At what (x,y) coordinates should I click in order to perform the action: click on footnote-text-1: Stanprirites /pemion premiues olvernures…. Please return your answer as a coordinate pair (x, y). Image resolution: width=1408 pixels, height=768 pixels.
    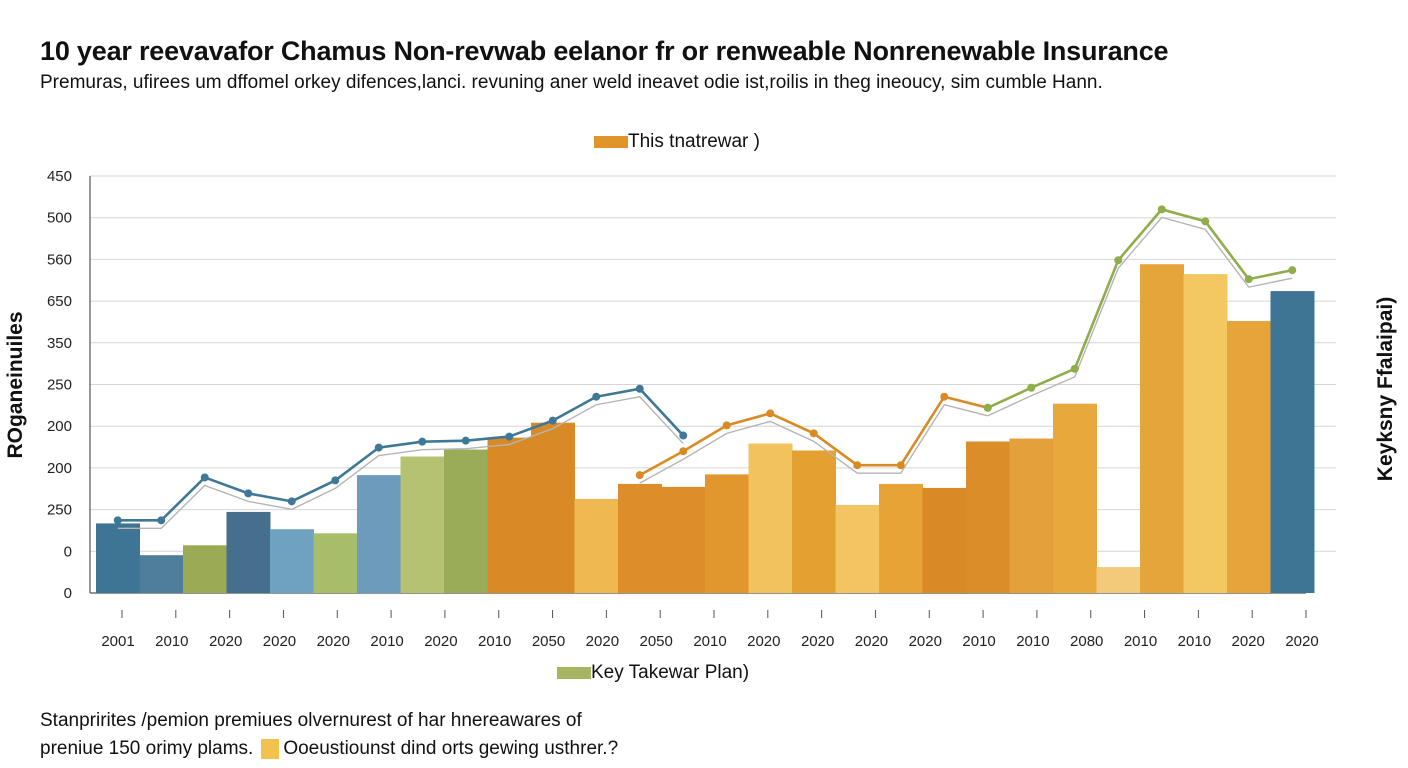
    Looking at the image, I should click on (311, 720).